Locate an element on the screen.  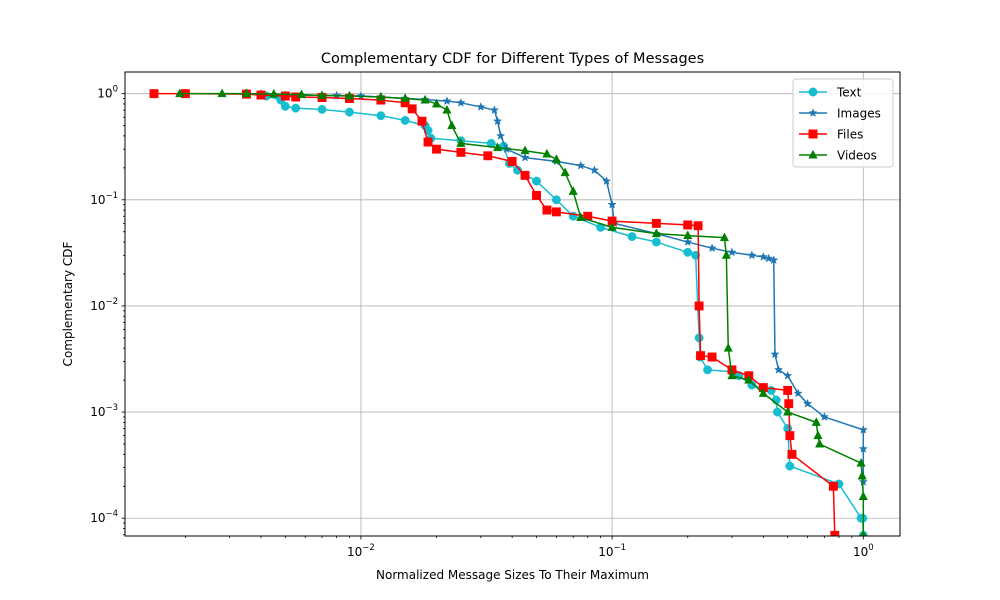
legend-label: Images is located at coordinates (859, 114).